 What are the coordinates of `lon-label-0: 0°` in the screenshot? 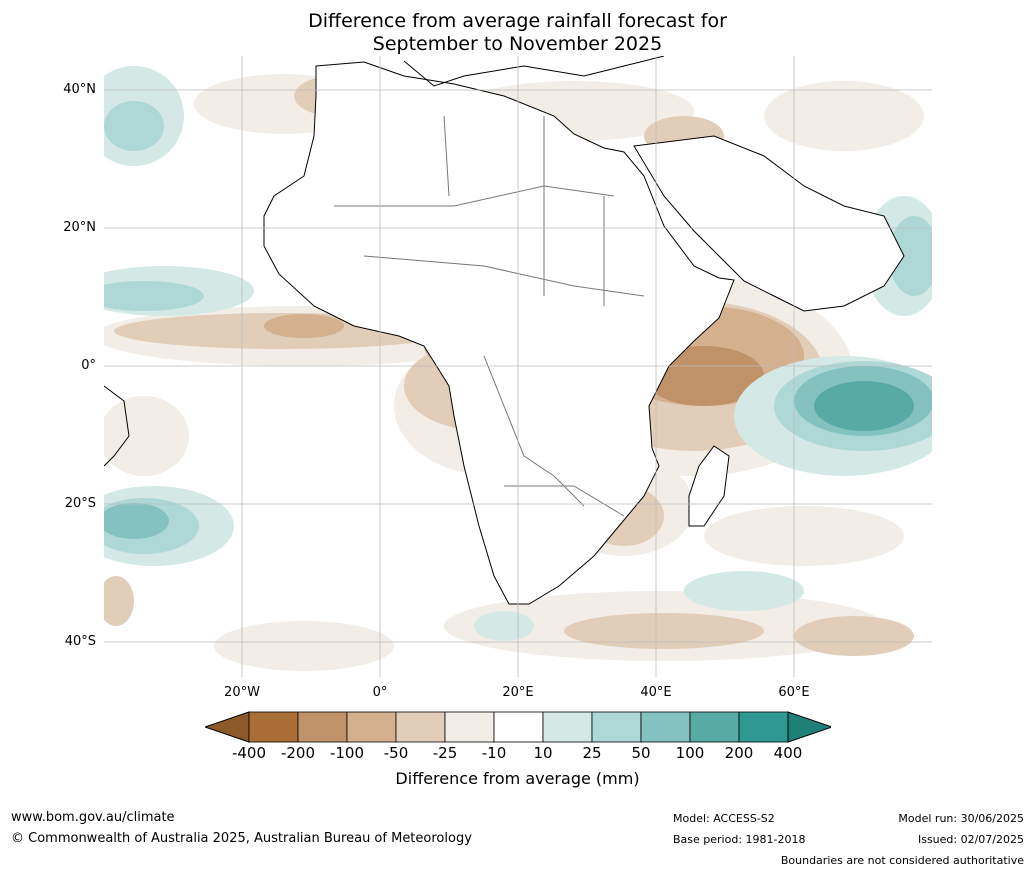 It's located at (380, 692).